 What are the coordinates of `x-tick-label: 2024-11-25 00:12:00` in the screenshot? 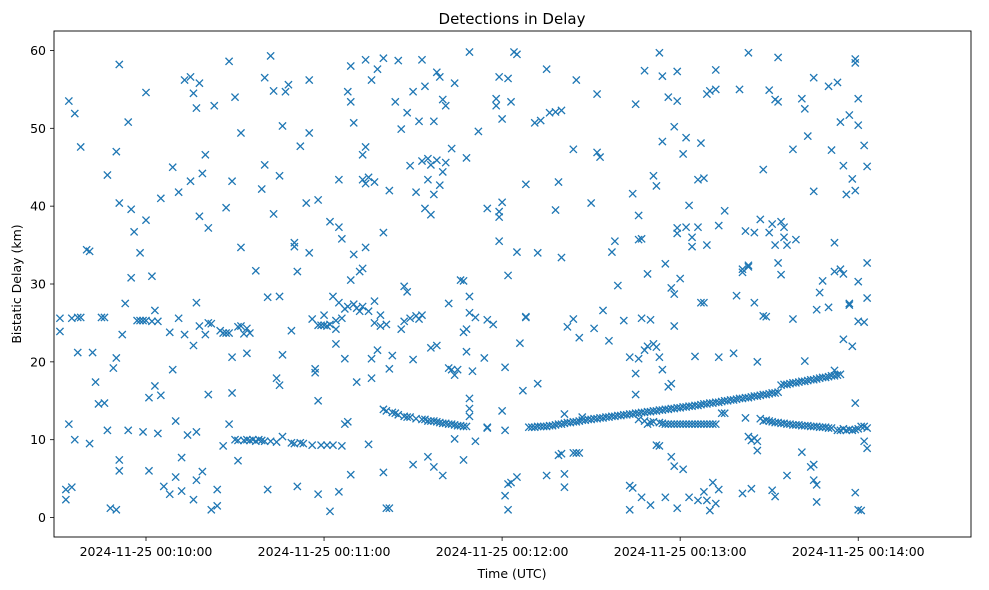 It's located at (502, 551).